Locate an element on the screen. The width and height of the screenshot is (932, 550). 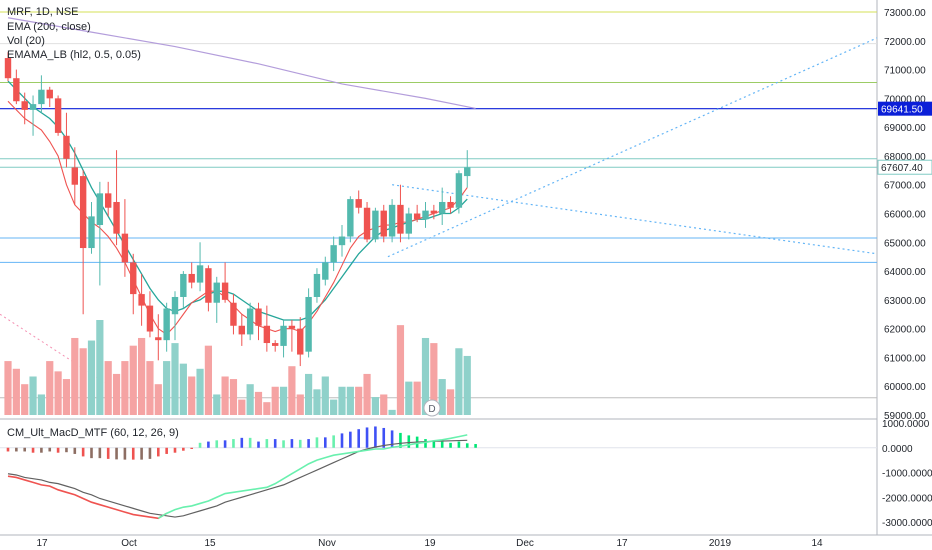
earnings-marker is located at coordinates (432, 408).